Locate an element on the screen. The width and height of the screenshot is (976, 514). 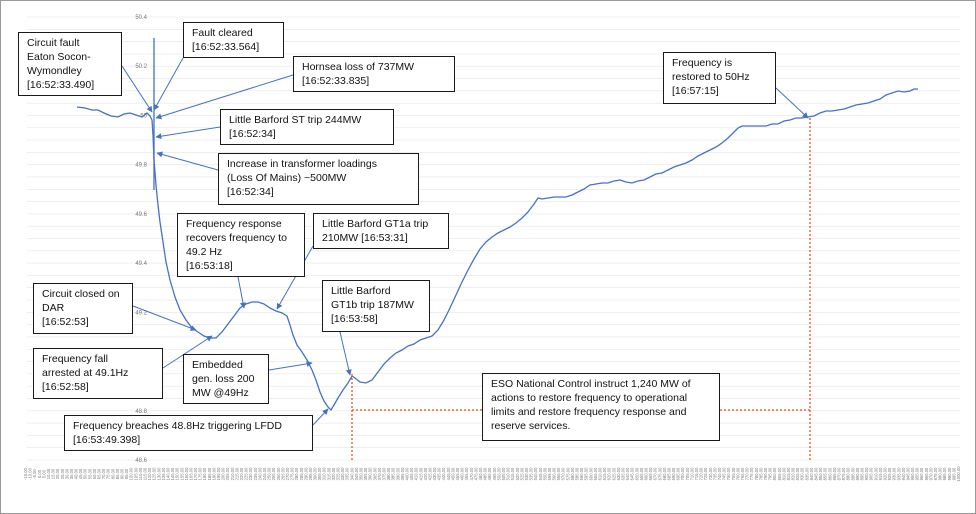
x-tick-label: 750.00 is located at coordinates (728, 473).